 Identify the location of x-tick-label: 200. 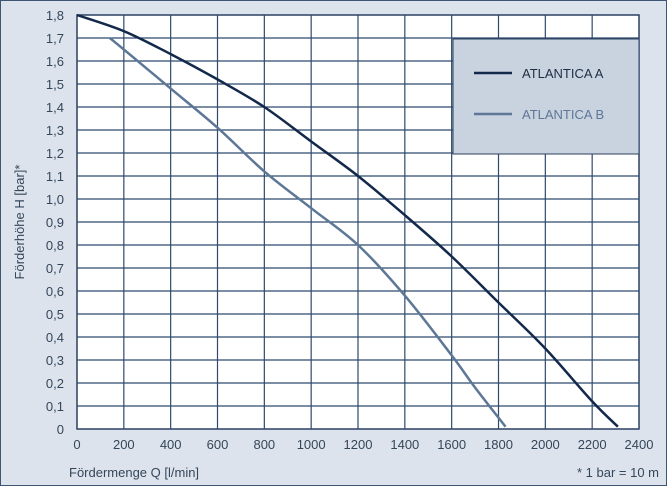
(124, 444).